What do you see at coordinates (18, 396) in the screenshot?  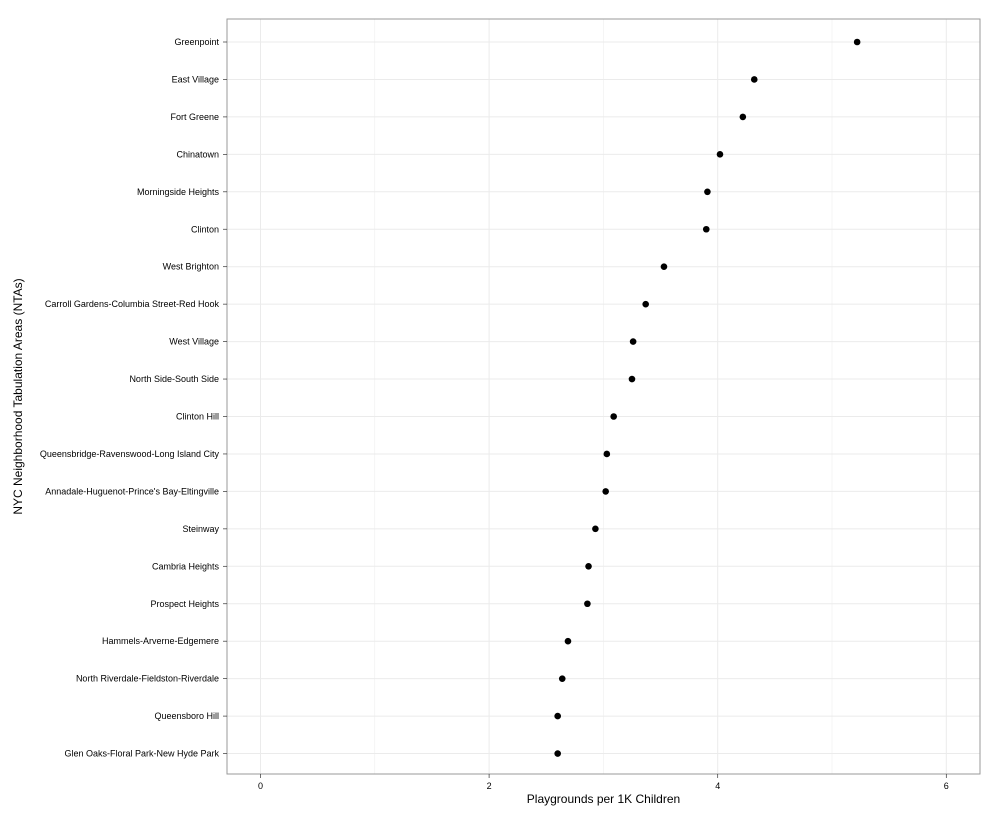 I see `y-axis-title: NYC Neighborhood Tabulation Areas (NTAs)` at bounding box center [18, 396].